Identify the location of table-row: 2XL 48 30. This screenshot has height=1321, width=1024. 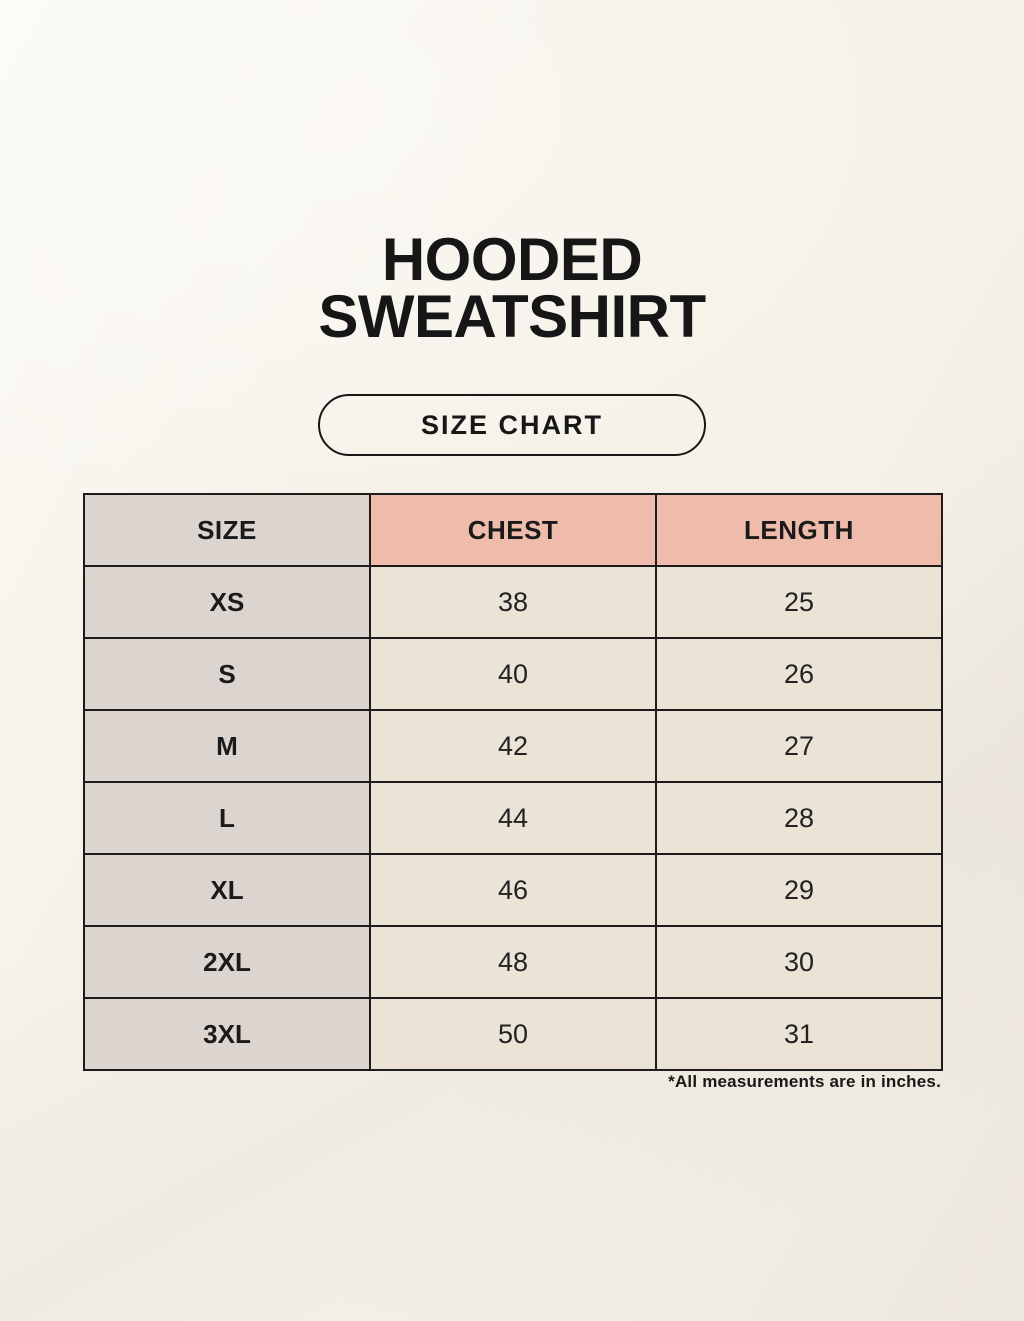
(513, 962).